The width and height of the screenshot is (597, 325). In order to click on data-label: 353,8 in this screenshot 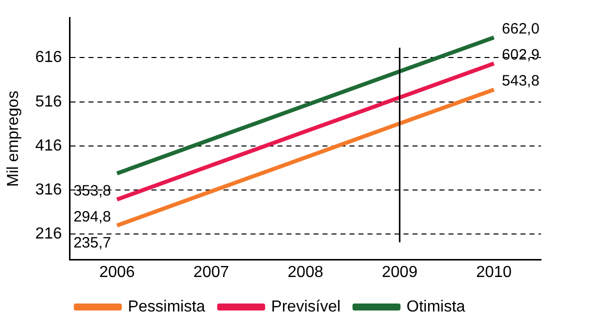, I will do `click(92, 191)`.